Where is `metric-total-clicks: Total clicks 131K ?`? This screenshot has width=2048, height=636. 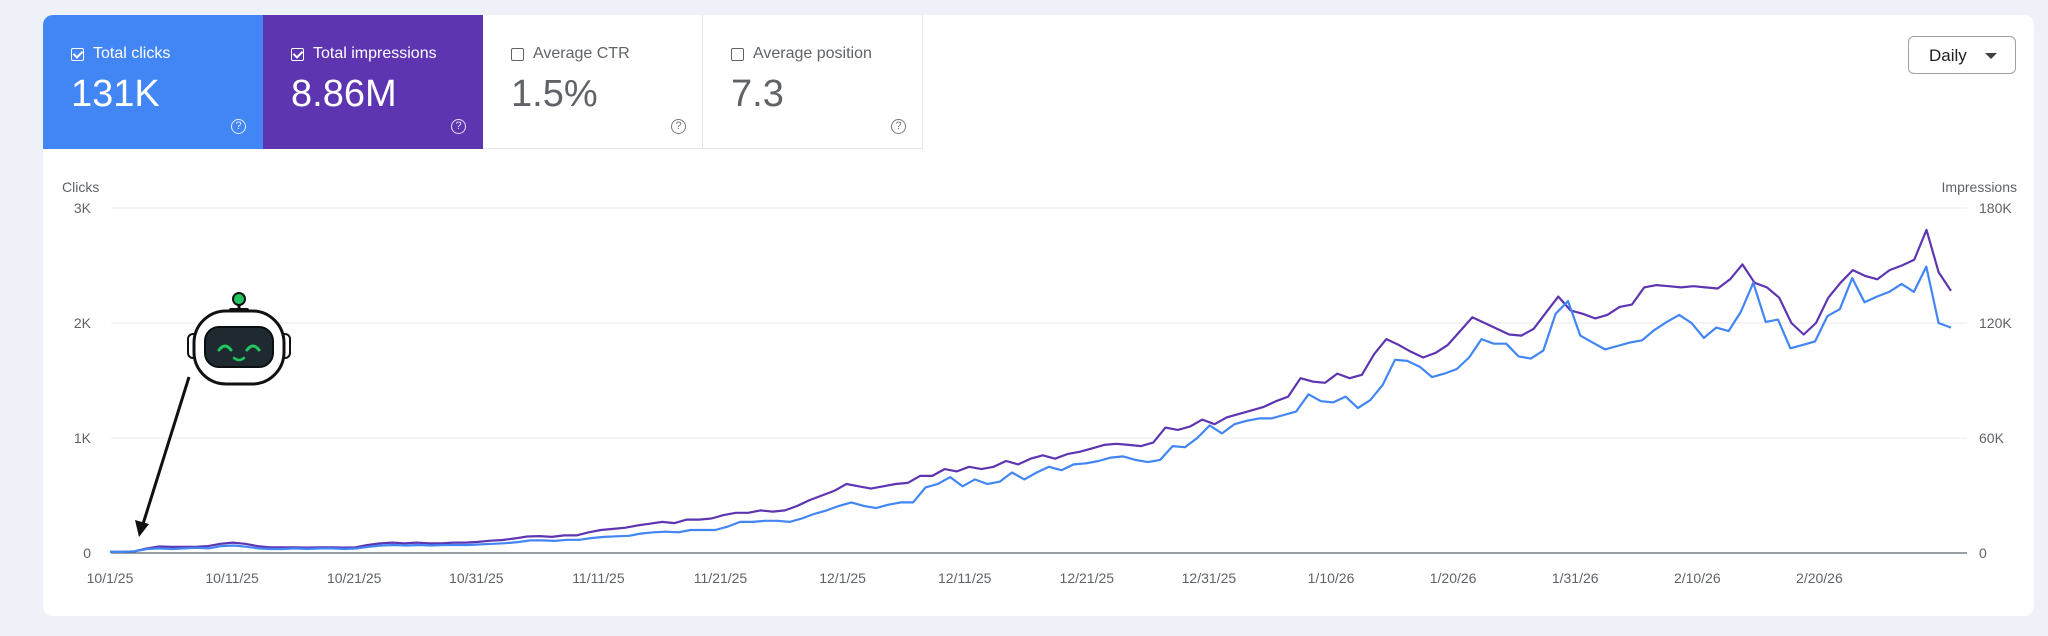 metric-total-clicks: Total clicks 131K ? is located at coordinates (153, 82).